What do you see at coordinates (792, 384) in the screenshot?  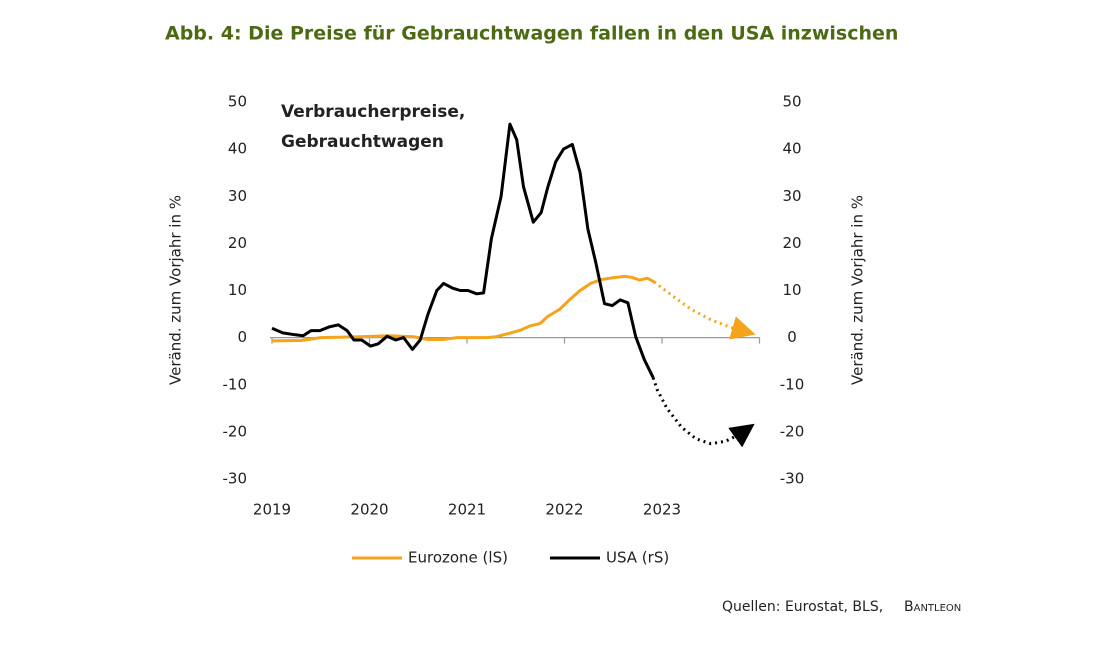 I see `y2-tick-label: -10` at bounding box center [792, 384].